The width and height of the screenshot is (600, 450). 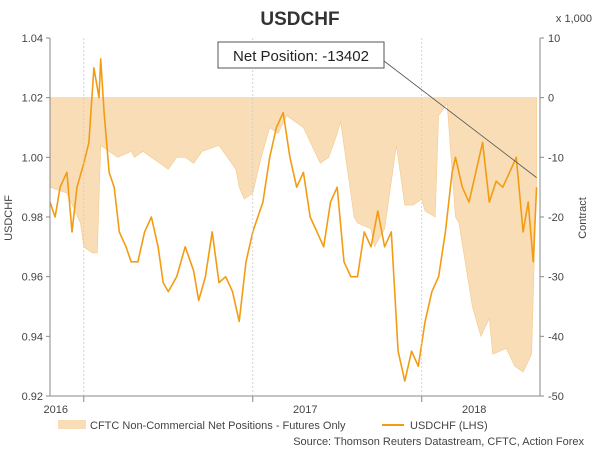 I want to click on callout-box, so click(x=301, y=55).